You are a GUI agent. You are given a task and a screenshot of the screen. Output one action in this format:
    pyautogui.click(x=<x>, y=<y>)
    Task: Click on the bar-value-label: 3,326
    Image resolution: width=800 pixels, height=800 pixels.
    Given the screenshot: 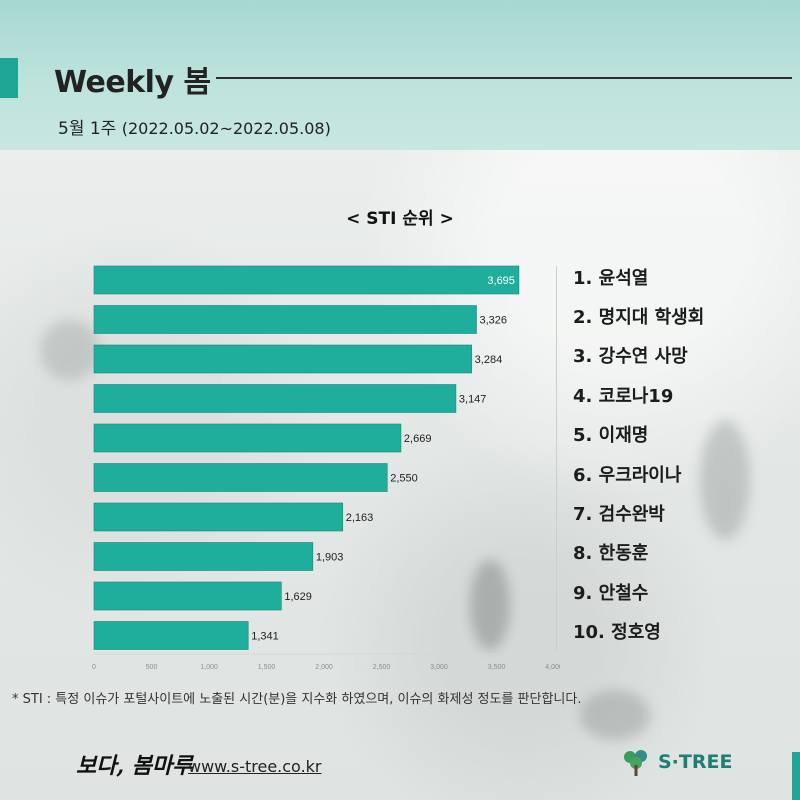 What is the action you would take?
    pyautogui.click(x=493, y=321)
    